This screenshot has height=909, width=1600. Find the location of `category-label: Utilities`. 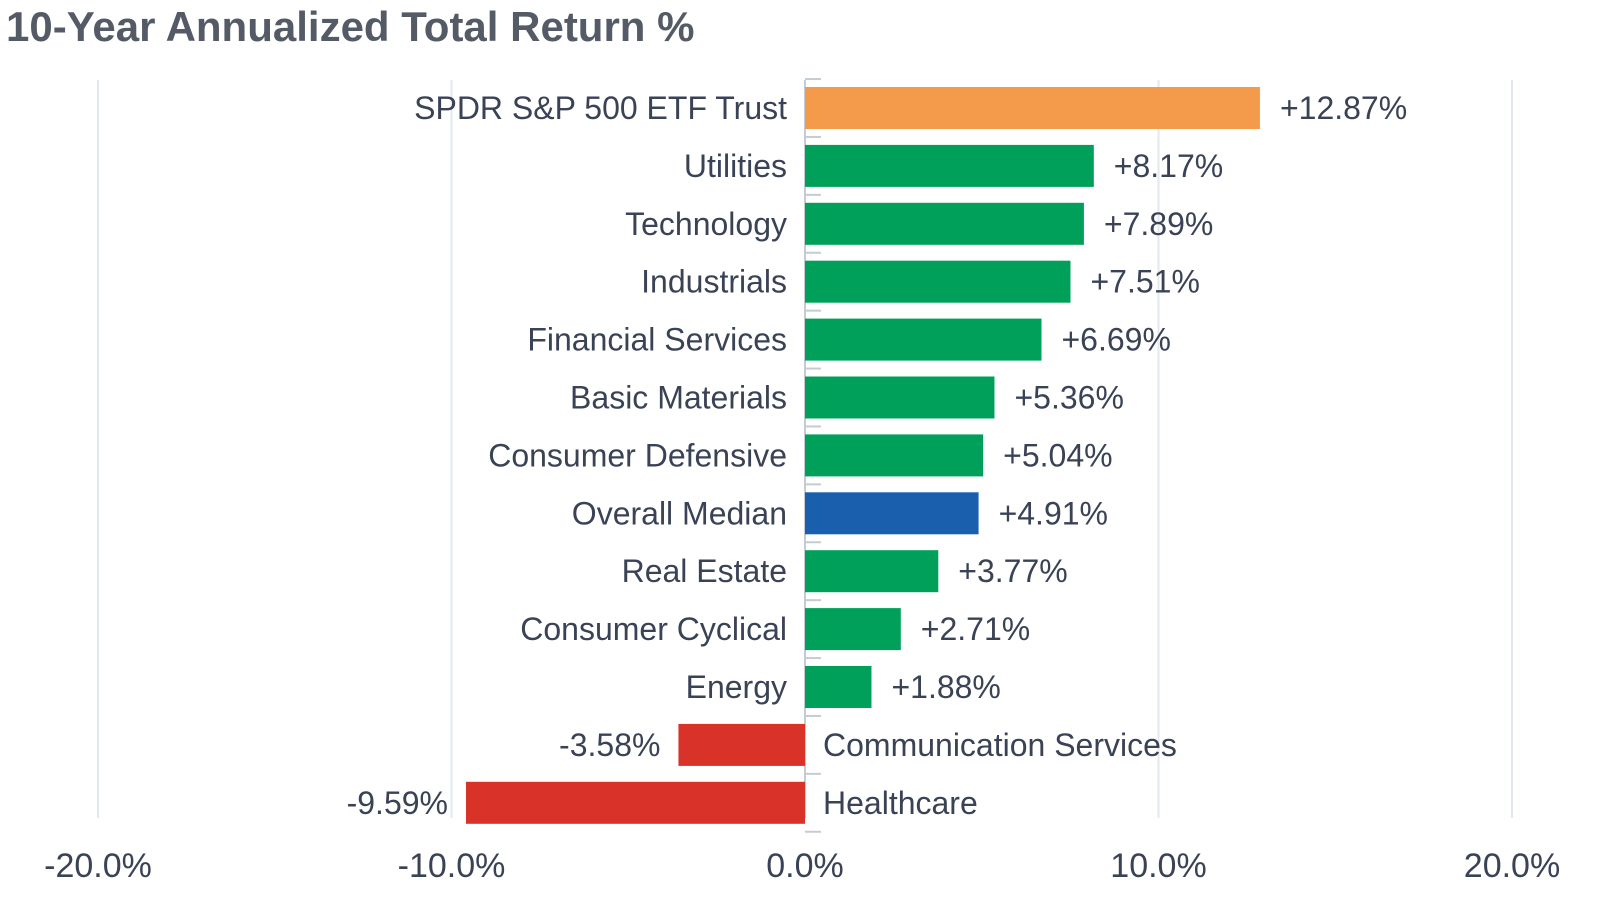

category-label: Utilities is located at coordinates (735, 166).